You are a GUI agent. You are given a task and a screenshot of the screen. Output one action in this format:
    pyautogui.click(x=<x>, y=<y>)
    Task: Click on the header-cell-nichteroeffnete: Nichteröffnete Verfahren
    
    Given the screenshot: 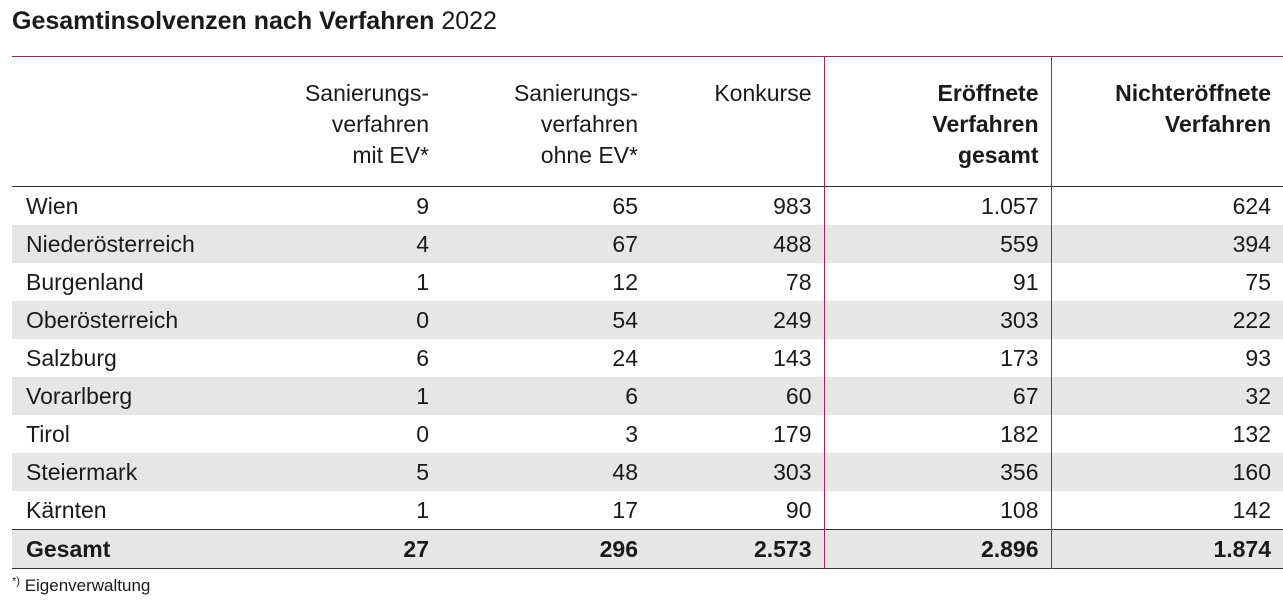 What is the action you would take?
    pyautogui.click(x=1166, y=121)
    